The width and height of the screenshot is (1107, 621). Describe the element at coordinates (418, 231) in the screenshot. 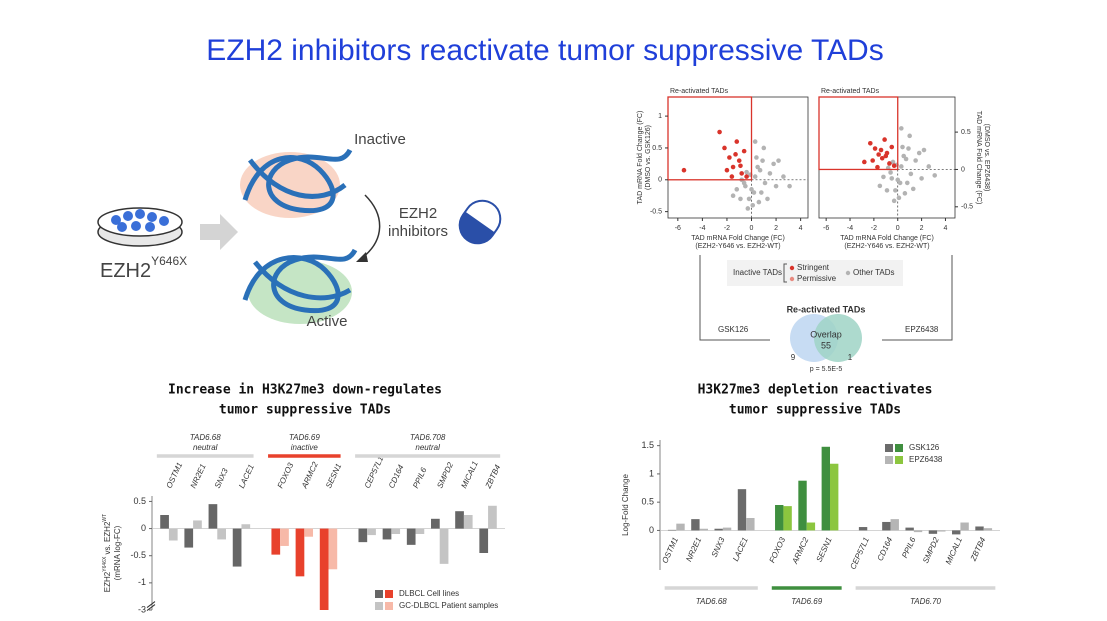

I see `drug-label: inhibitors` at that location.